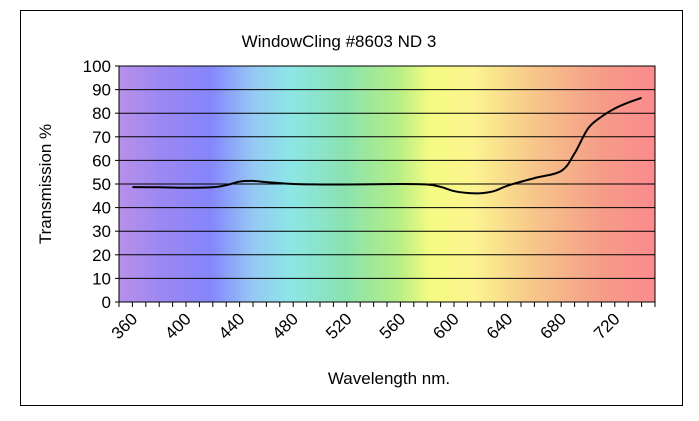  Describe the element at coordinates (339, 41) in the screenshot. I see `chart-title: WindowCling #8603 ND 3` at that location.